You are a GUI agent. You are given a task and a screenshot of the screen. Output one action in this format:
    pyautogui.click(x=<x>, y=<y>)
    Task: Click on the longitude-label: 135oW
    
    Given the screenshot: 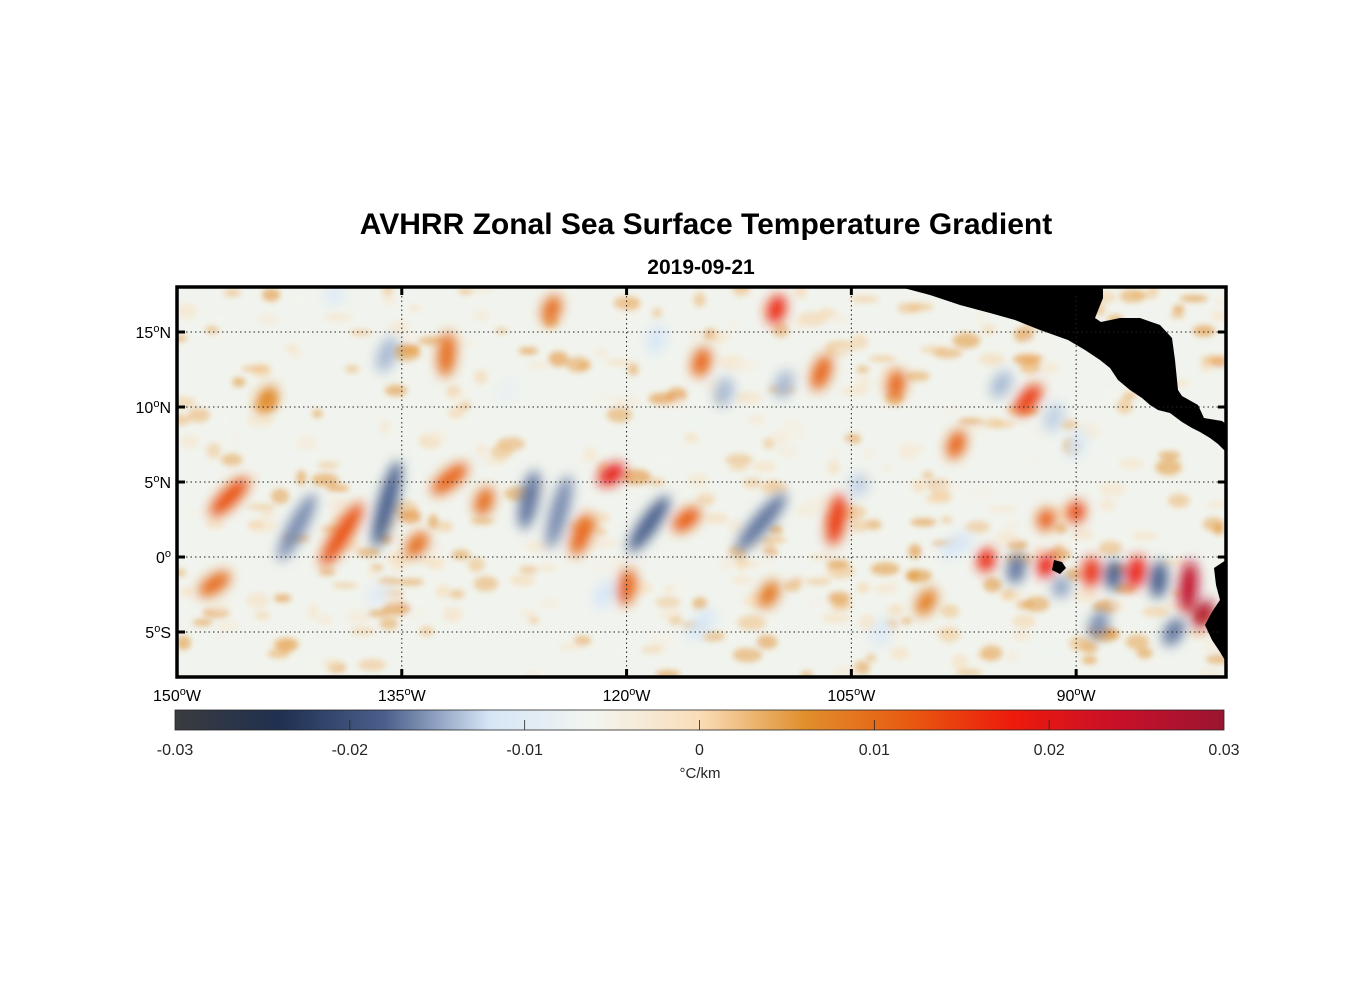 What is the action you would take?
    pyautogui.click(x=402, y=695)
    